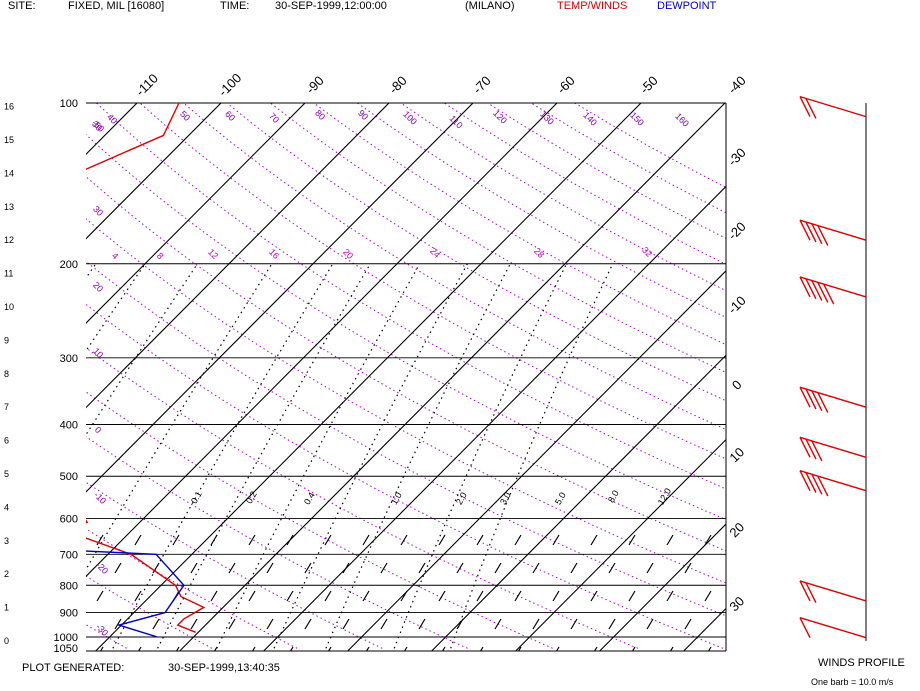  I want to click on mixing-ratio-label: 4, so click(115, 256).